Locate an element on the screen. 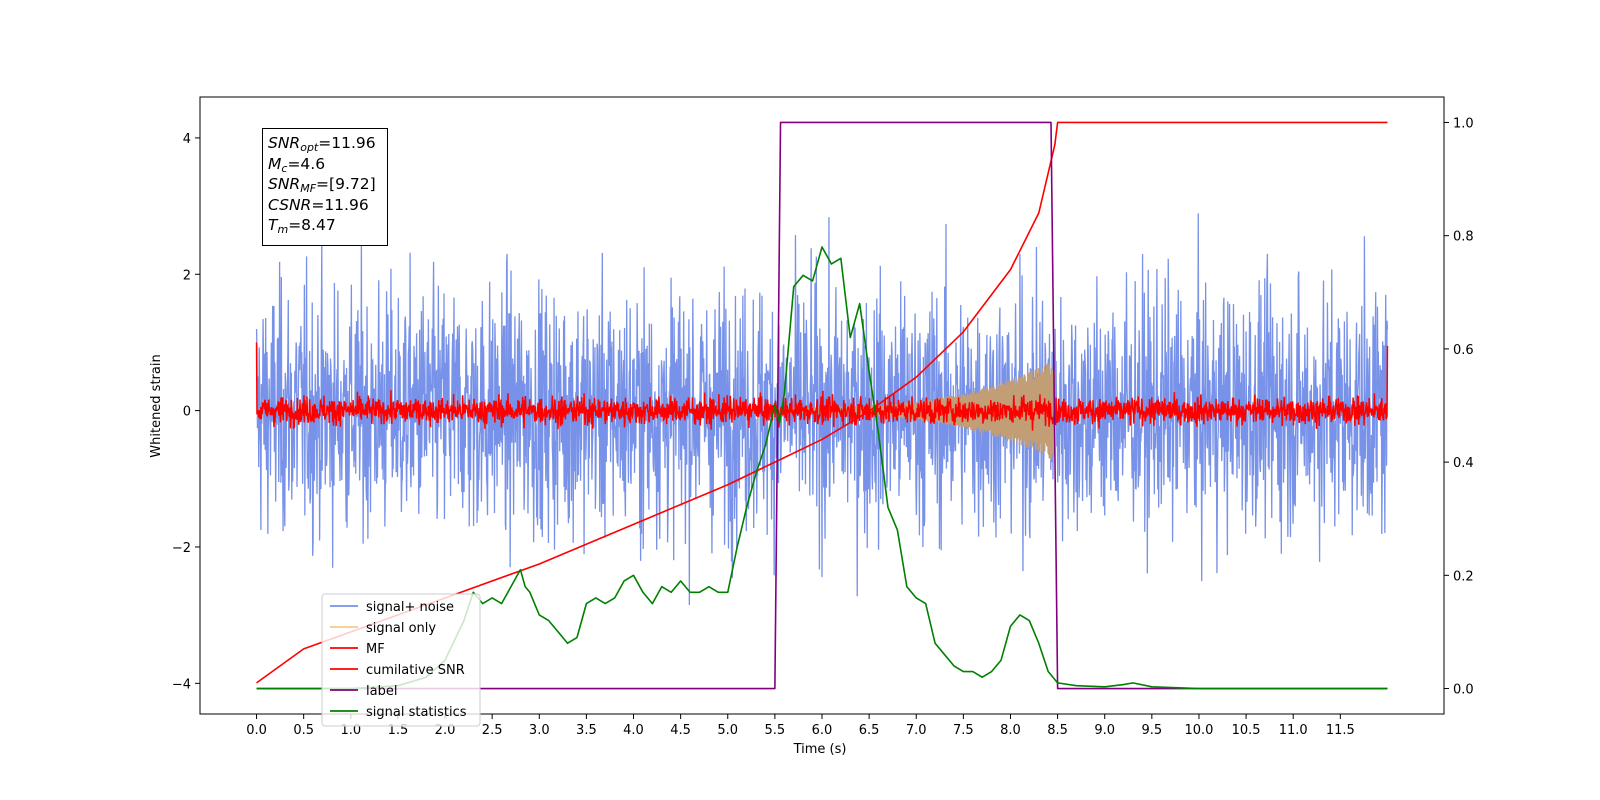  y-axis-right: 0.0 0.2 0.4 0.6 0.8 1.0 is located at coordinates (1459, 407).